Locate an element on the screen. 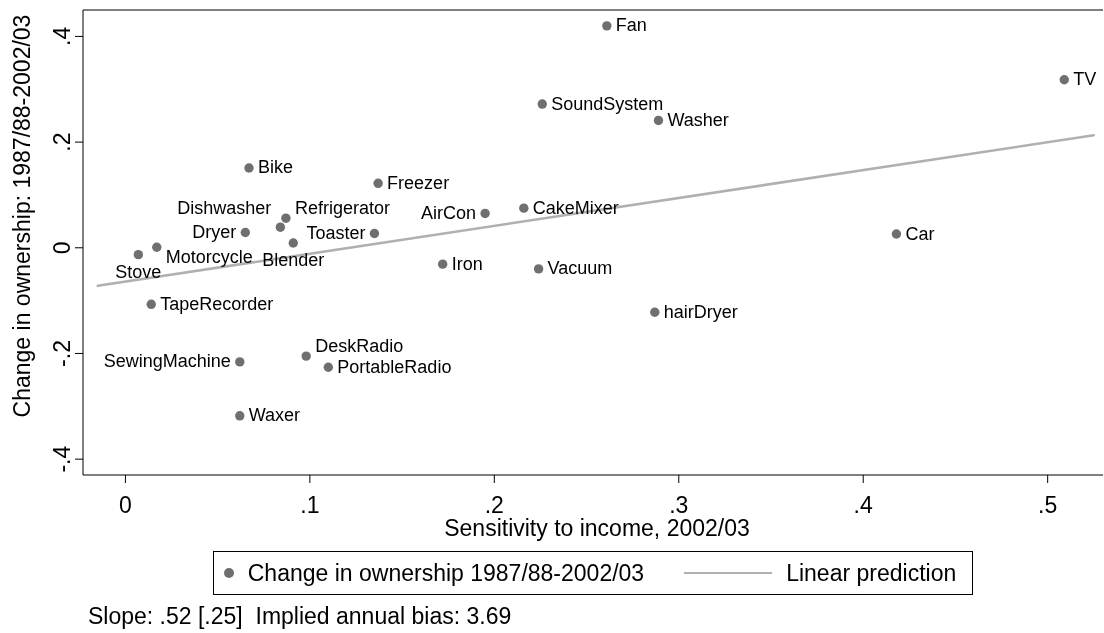 The width and height of the screenshot is (1104, 633). data-label: Refrigerator is located at coordinates (342, 207).